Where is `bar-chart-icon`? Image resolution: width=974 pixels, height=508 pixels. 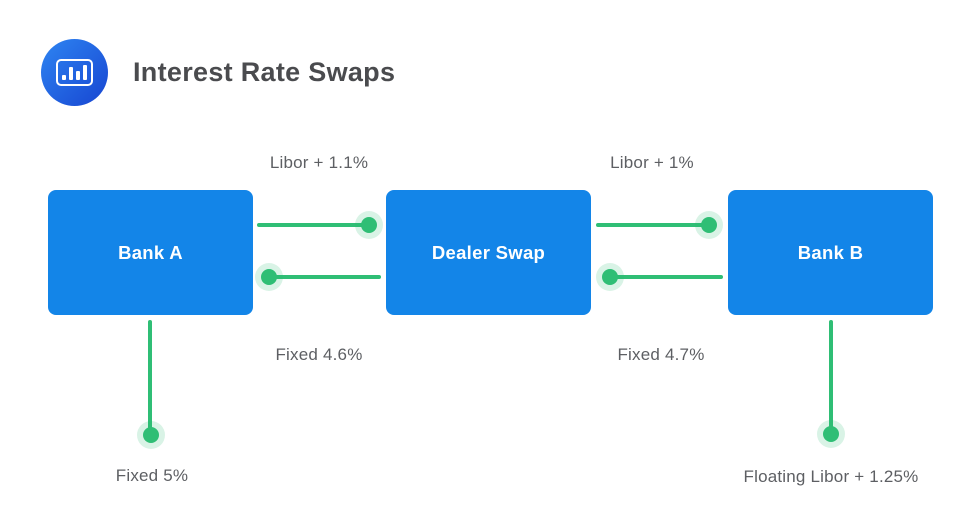 bar-chart-icon is located at coordinates (74, 72).